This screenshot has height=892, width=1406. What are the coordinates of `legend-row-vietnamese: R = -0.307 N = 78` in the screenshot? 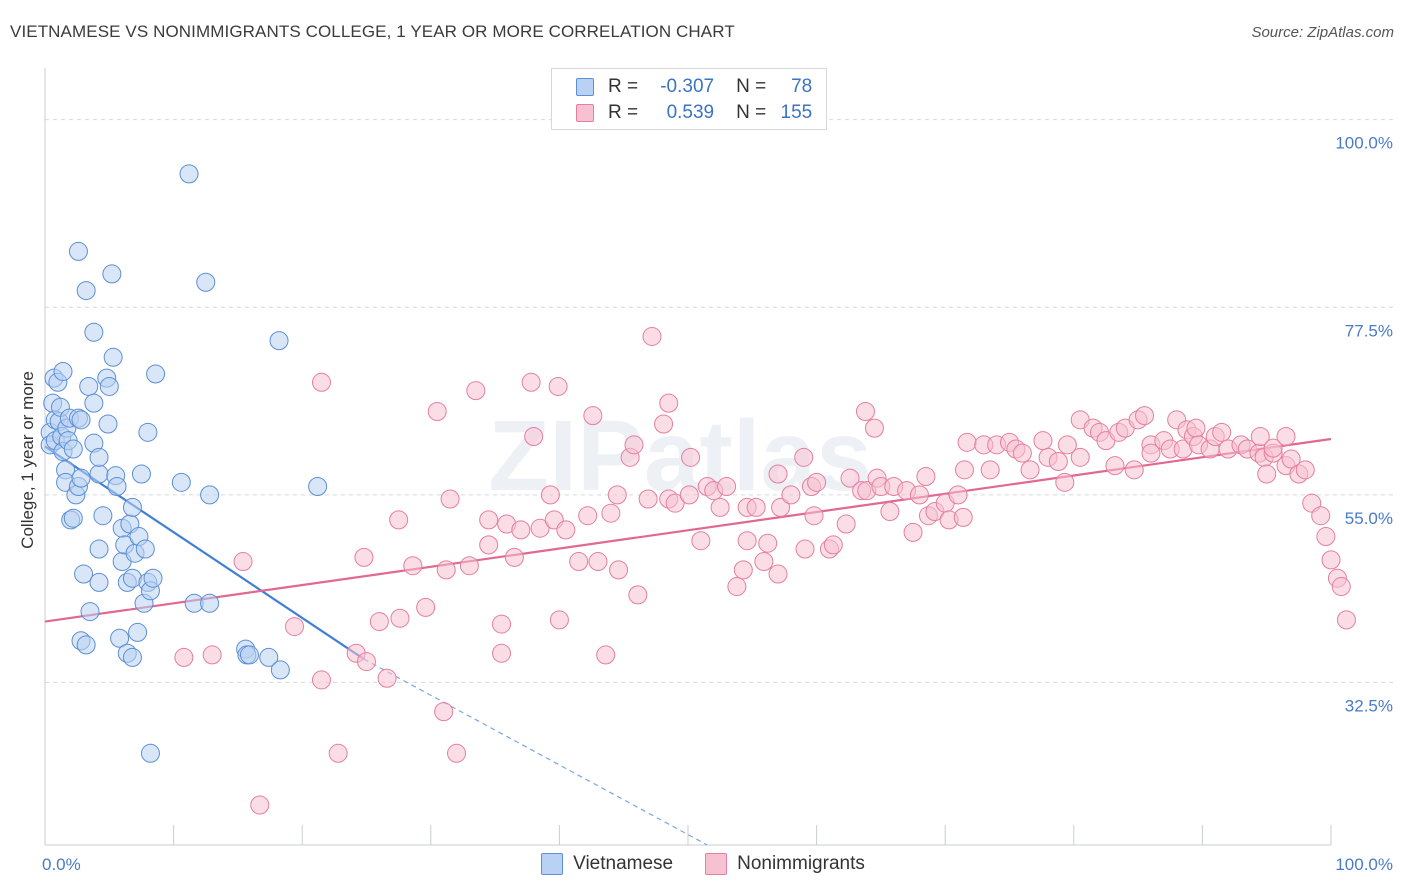 It's located at (694, 87).